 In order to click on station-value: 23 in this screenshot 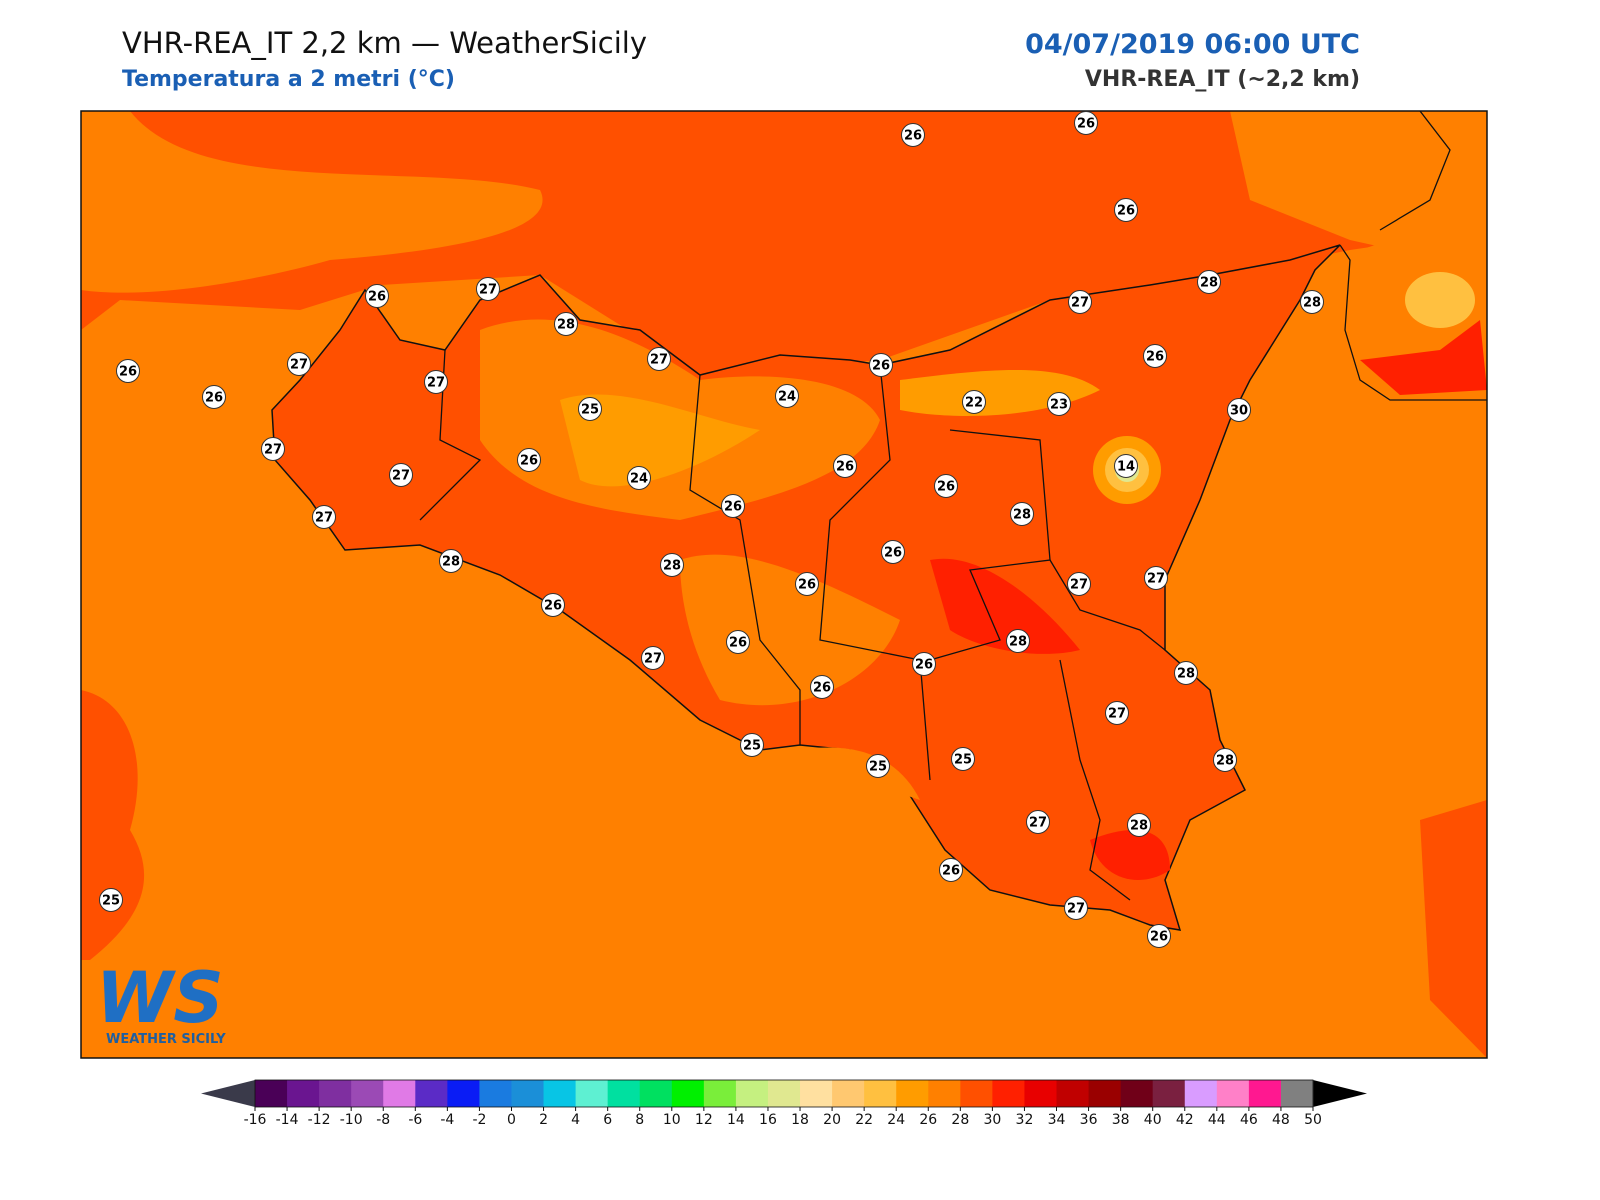, I will do `click(1059, 405)`.